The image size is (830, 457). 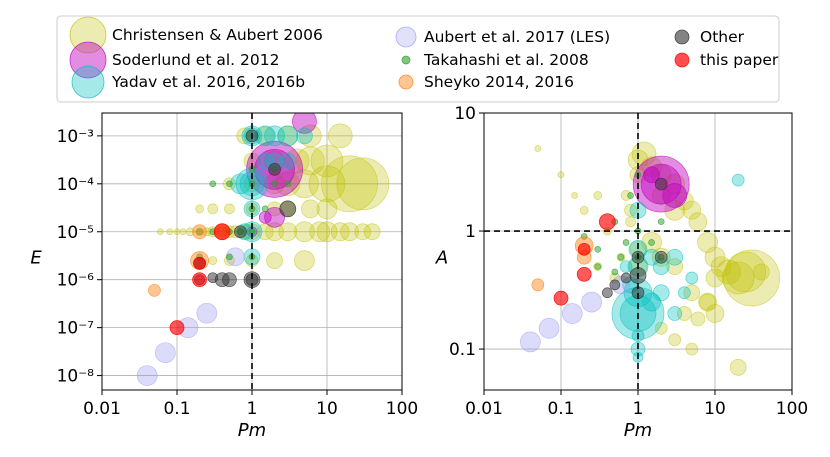 I want to click on y-tick-label: 1, so click(x=470, y=232).